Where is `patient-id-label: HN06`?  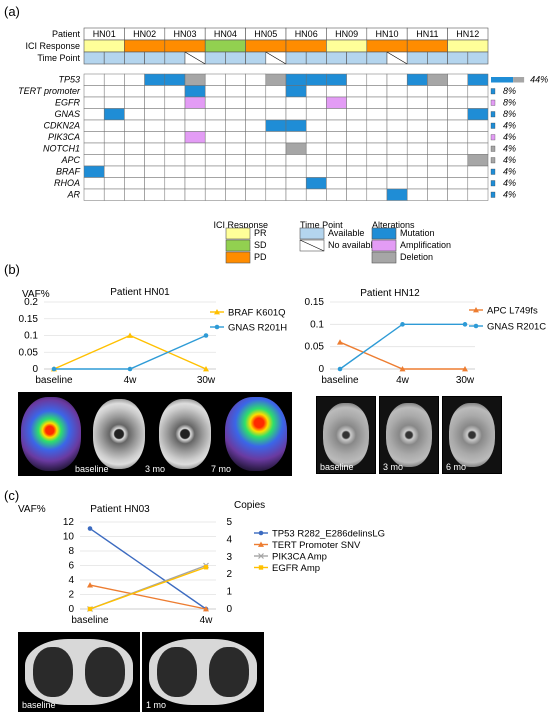 patient-id-label: HN06 is located at coordinates (306, 34).